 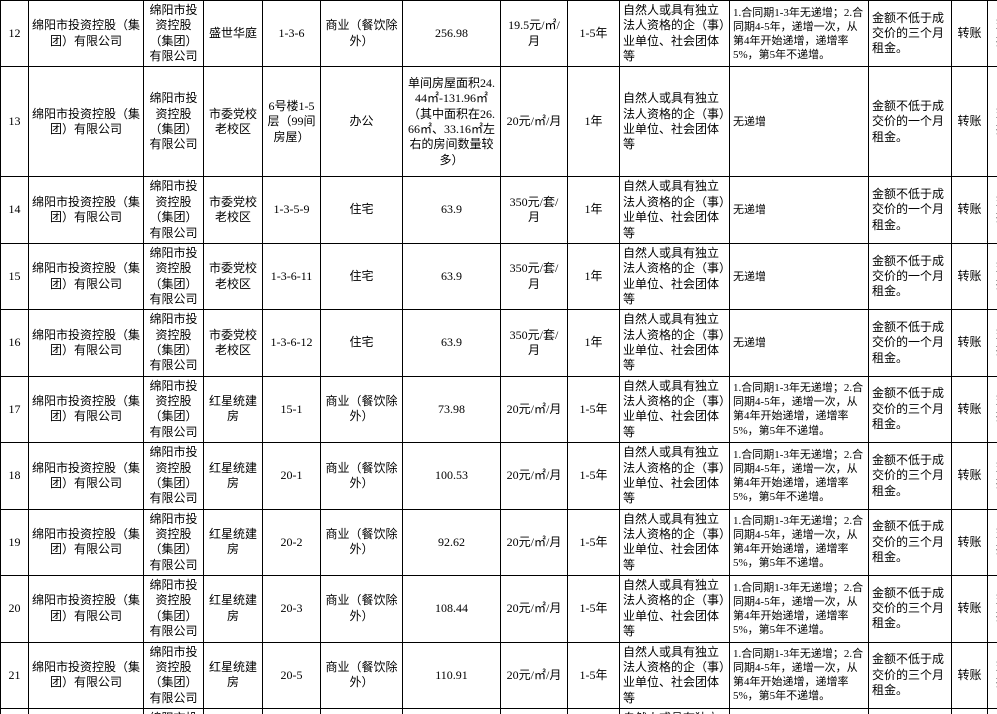 What do you see at coordinates (291, 409) in the screenshot?
I see `cell-unit: 15-1` at bounding box center [291, 409].